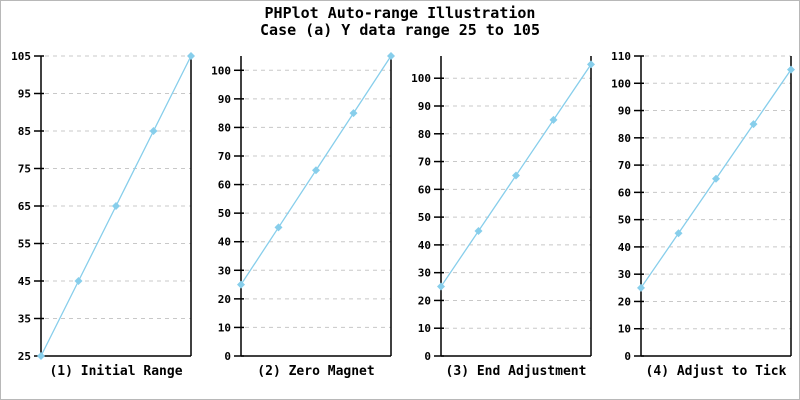 Image resolution: width=800 pixels, height=400 pixels. What do you see at coordinates (716, 371) in the screenshot?
I see `x-axis-title: (4) Adjust to Tick` at bounding box center [716, 371].